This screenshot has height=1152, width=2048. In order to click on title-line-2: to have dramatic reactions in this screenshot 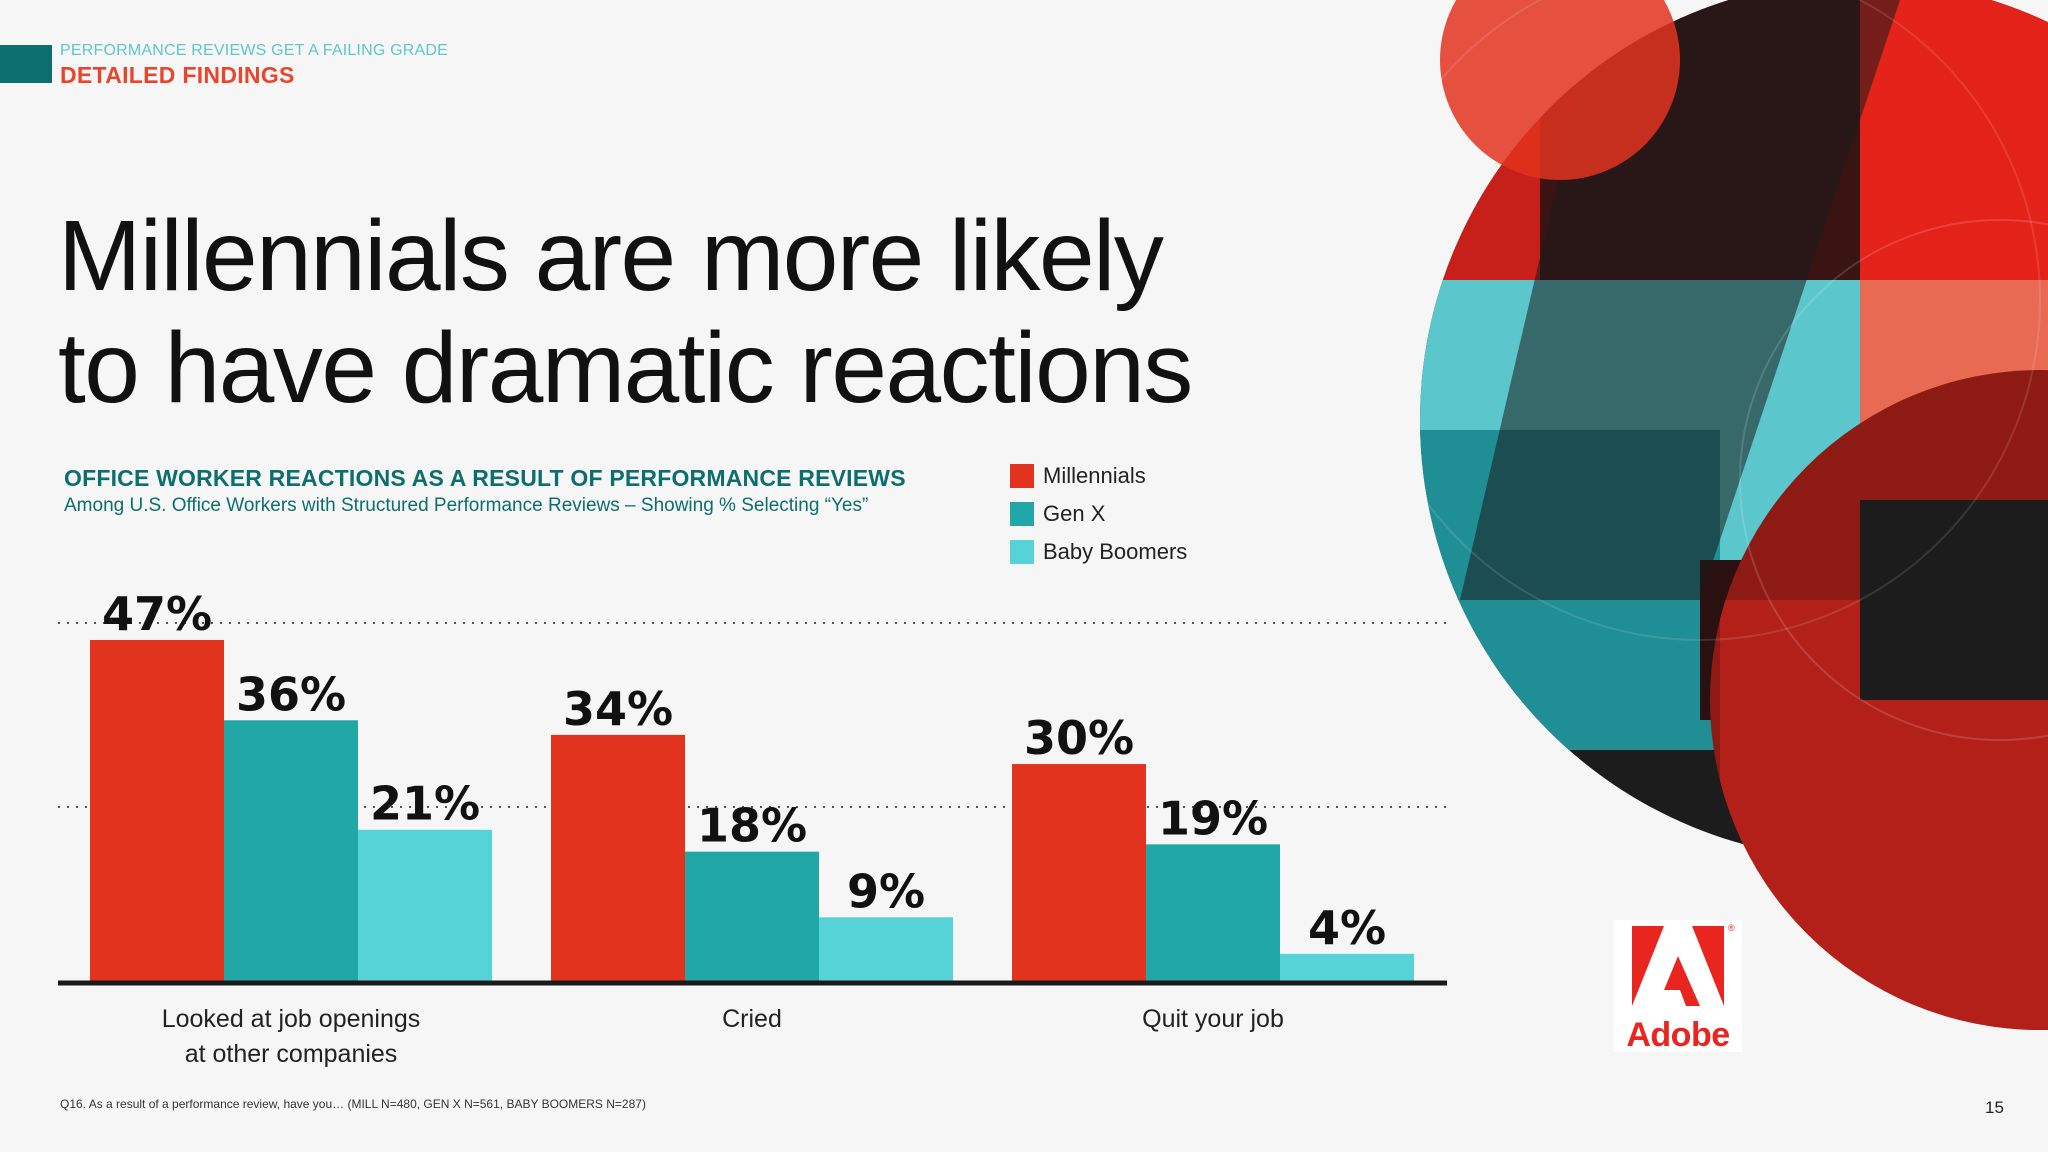, I will do `click(625, 368)`.